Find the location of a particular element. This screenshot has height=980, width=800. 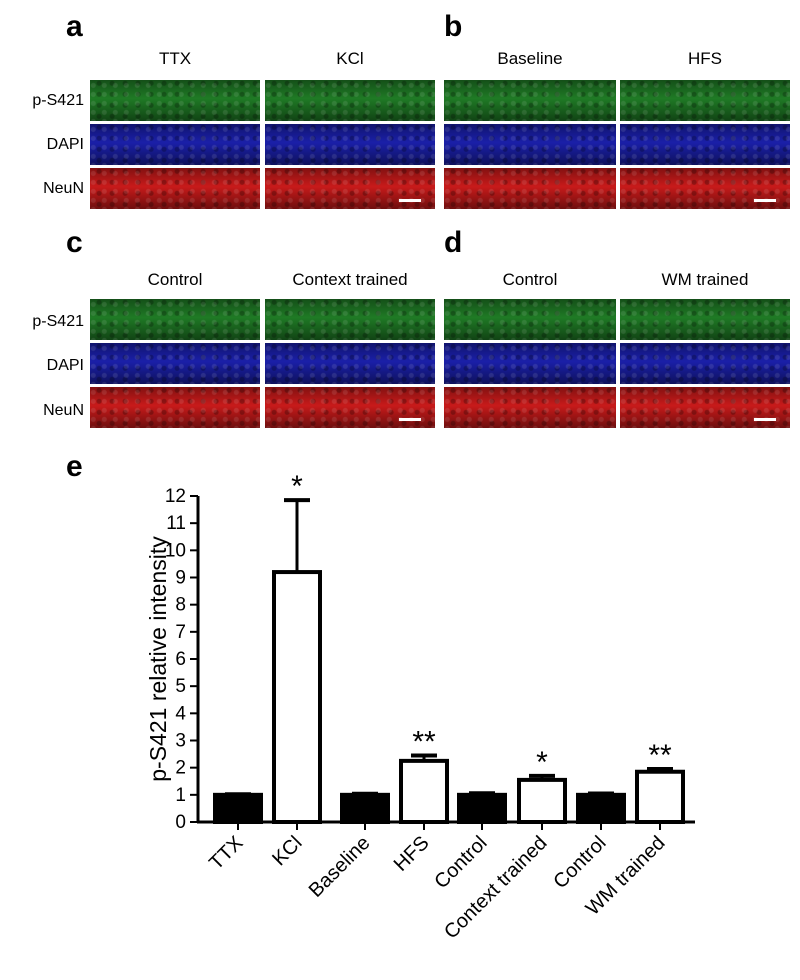

significance-7: ** is located at coordinates (660, 755).